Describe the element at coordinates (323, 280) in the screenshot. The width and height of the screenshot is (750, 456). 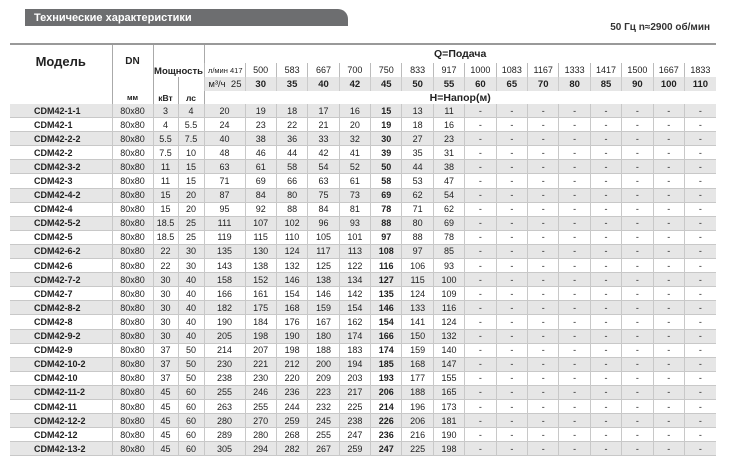
I see `head-cell: 138` at that location.